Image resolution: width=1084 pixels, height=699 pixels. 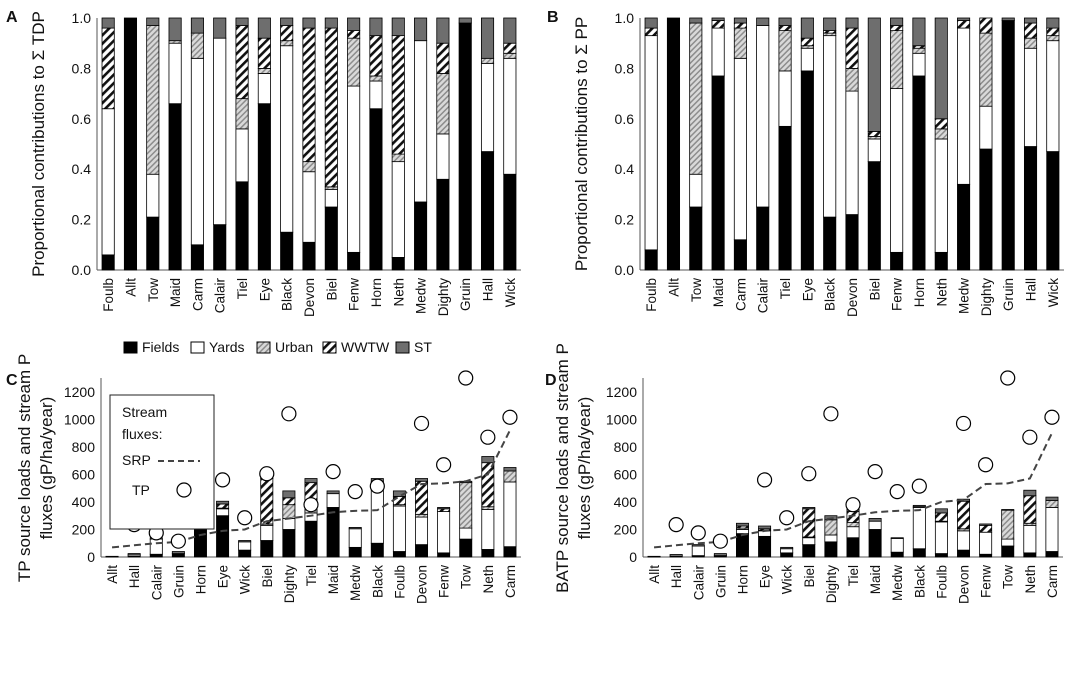 What do you see at coordinates (287, 294) in the screenshot?
I see `panel-a-category-label: Black` at bounding box center [287, 294].